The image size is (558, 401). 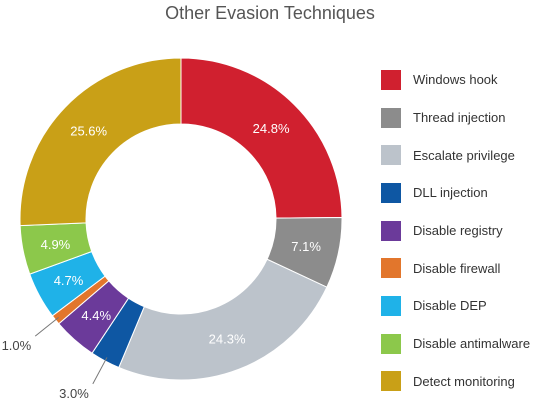 I want to click on legend-label: Thread injection, so click(x=459, y=118).